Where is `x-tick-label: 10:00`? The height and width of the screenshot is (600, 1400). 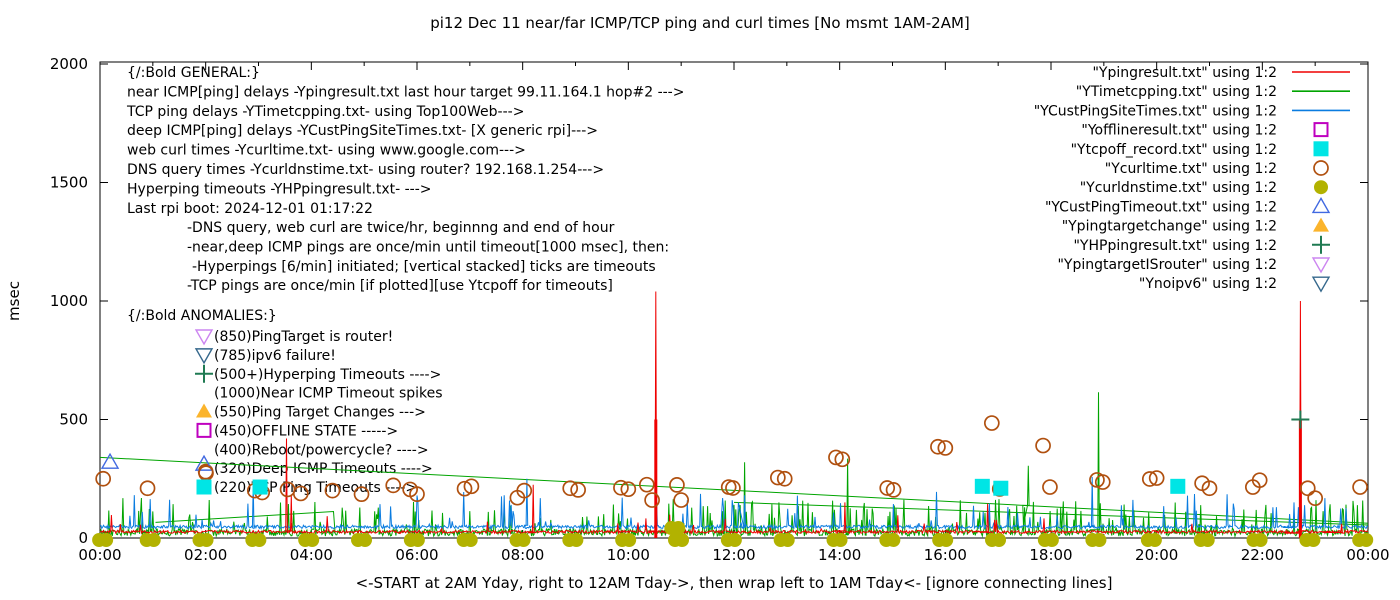
x-tick-label: 10:00 is located at coordinates (628, 555).